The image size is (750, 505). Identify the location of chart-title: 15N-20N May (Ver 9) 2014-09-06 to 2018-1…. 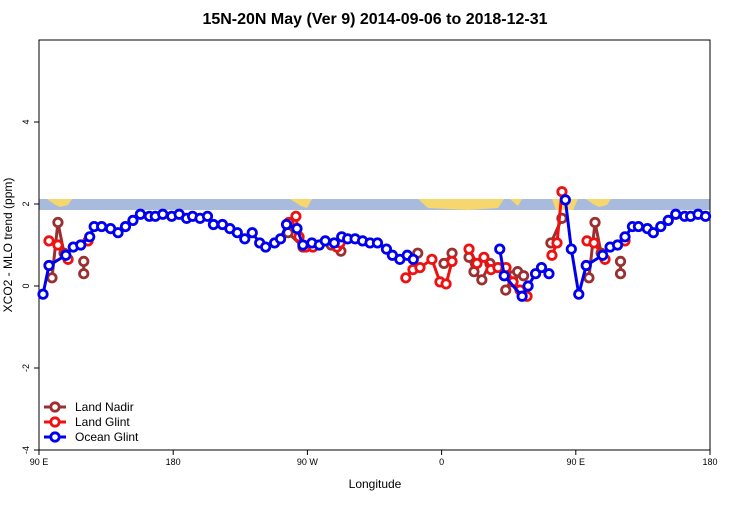
(374, 19).